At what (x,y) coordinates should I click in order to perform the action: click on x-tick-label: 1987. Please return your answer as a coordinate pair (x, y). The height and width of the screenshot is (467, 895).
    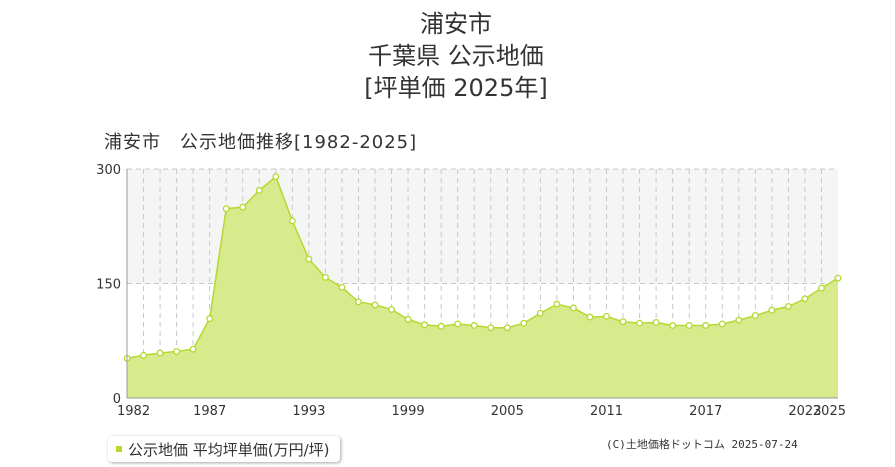
    Looking at the image, I should click on (209, 411).